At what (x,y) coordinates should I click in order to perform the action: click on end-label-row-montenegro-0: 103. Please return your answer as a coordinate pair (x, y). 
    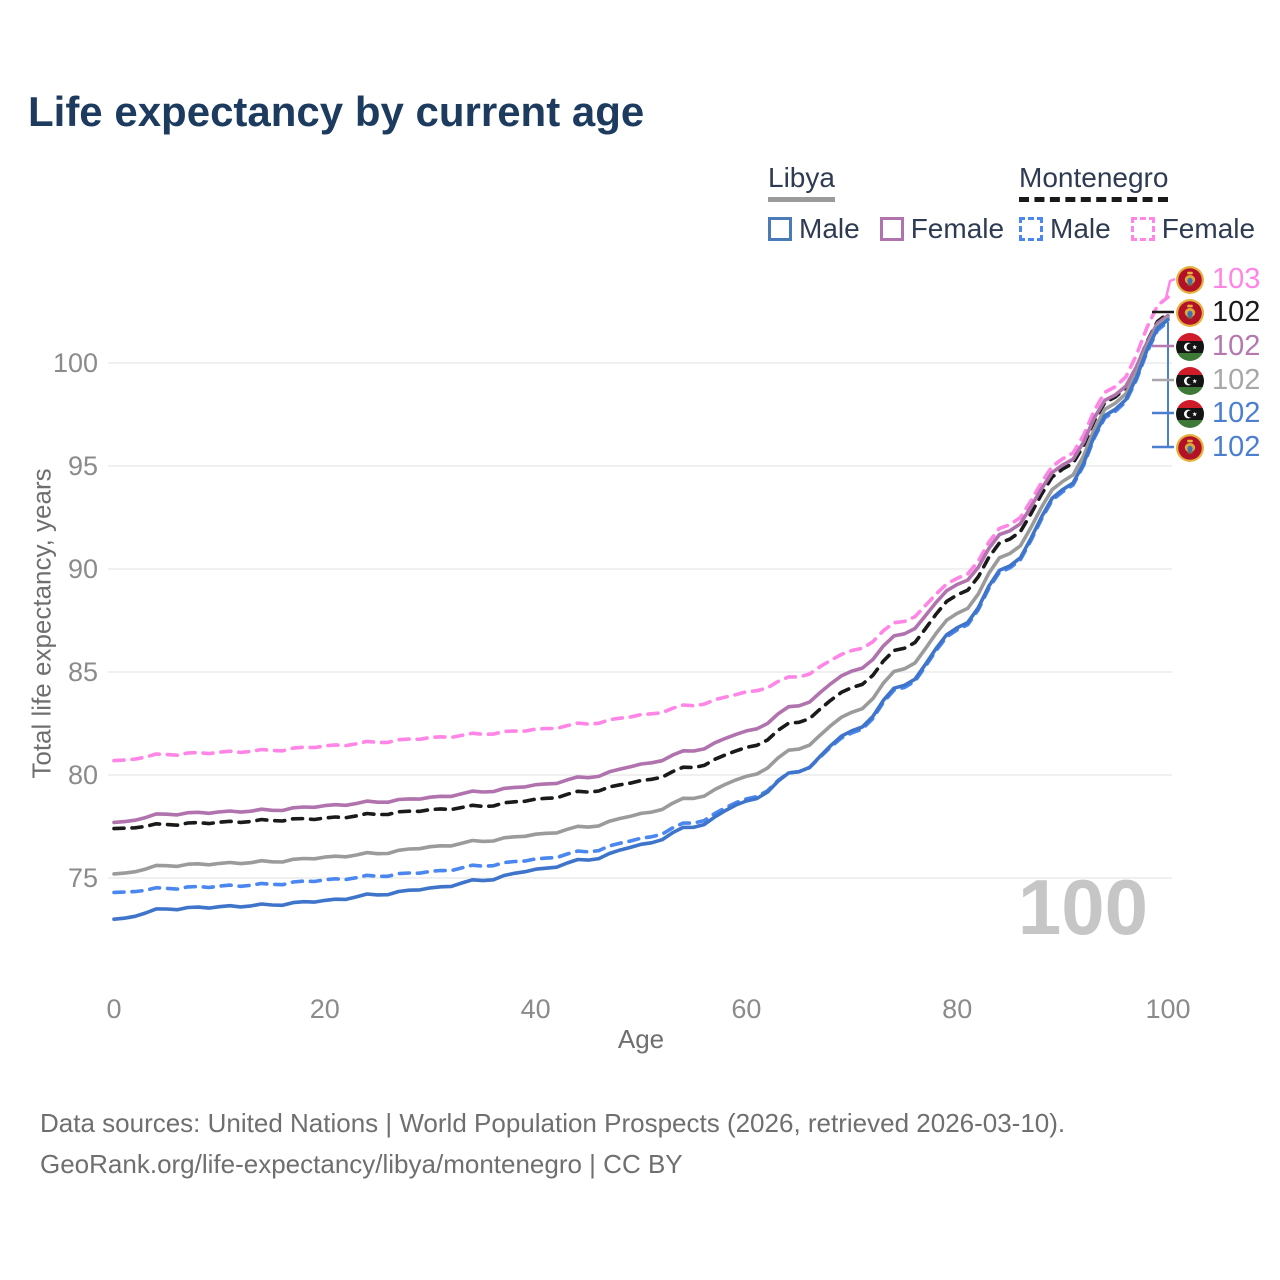
    Looking at the image, I should click on (1218, 279).